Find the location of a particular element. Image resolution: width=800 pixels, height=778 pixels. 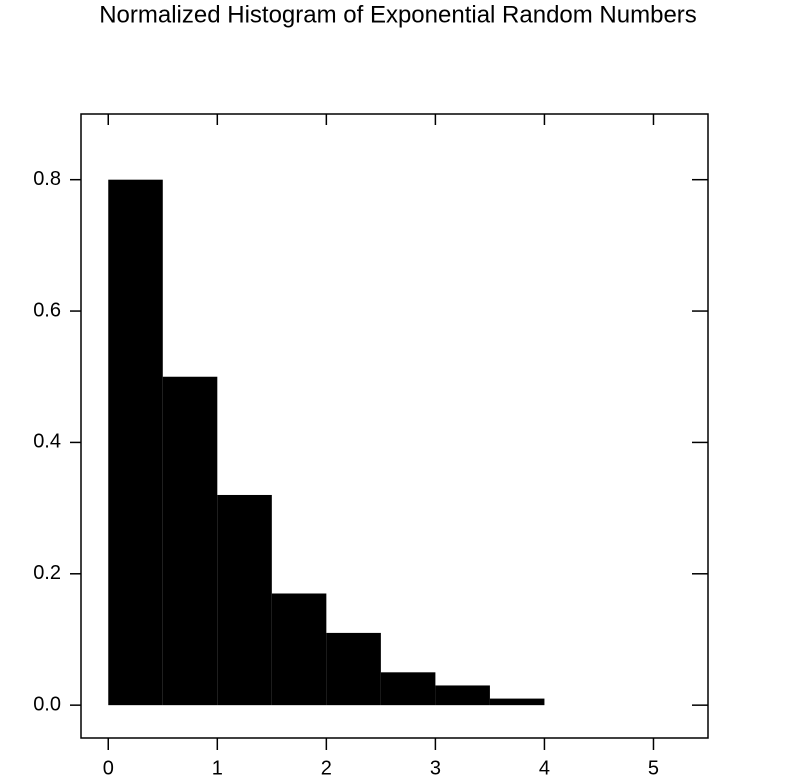

x-tick-label: 0 is located at coordinates (108, 767).